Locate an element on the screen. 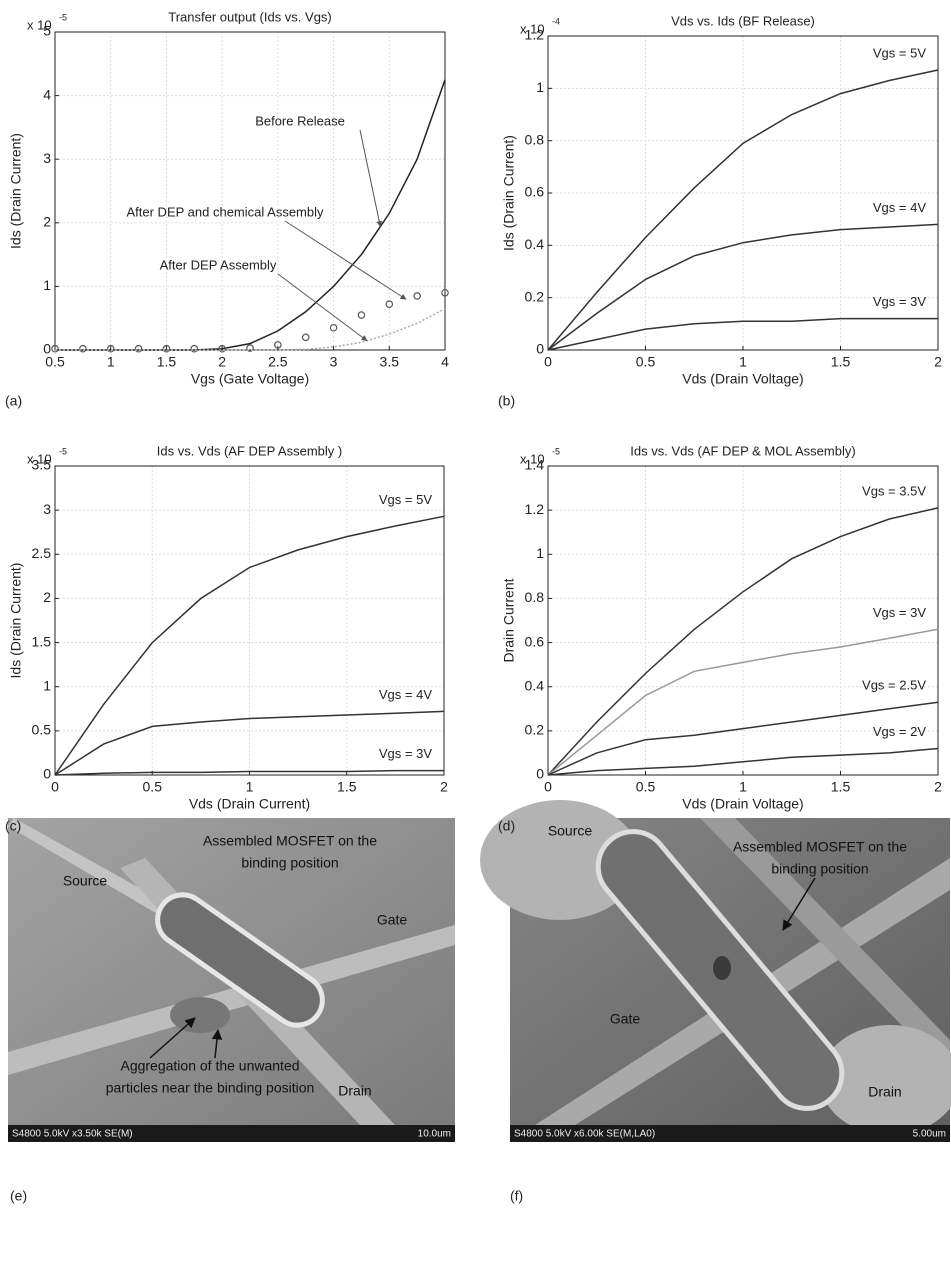 The width and height of the screenshot is (951, 1281). x-tick-label: 3 is located at coordinates (334, 362).